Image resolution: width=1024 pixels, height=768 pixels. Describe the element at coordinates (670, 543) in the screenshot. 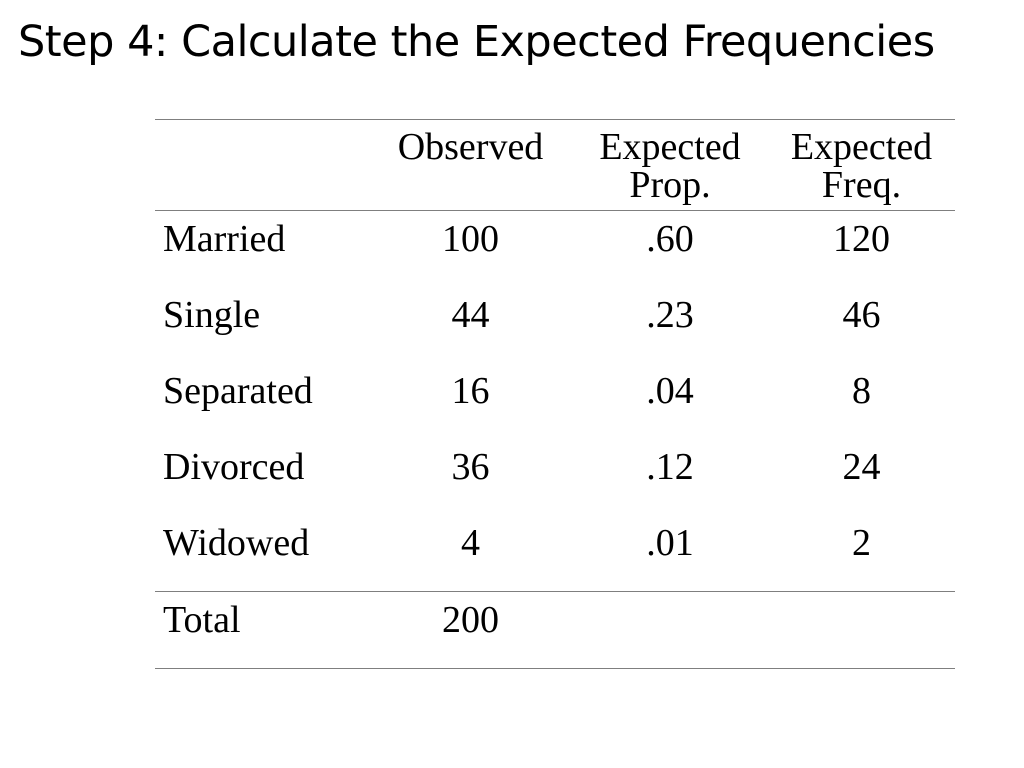

I see `row-expected-prop: .01` at that location.